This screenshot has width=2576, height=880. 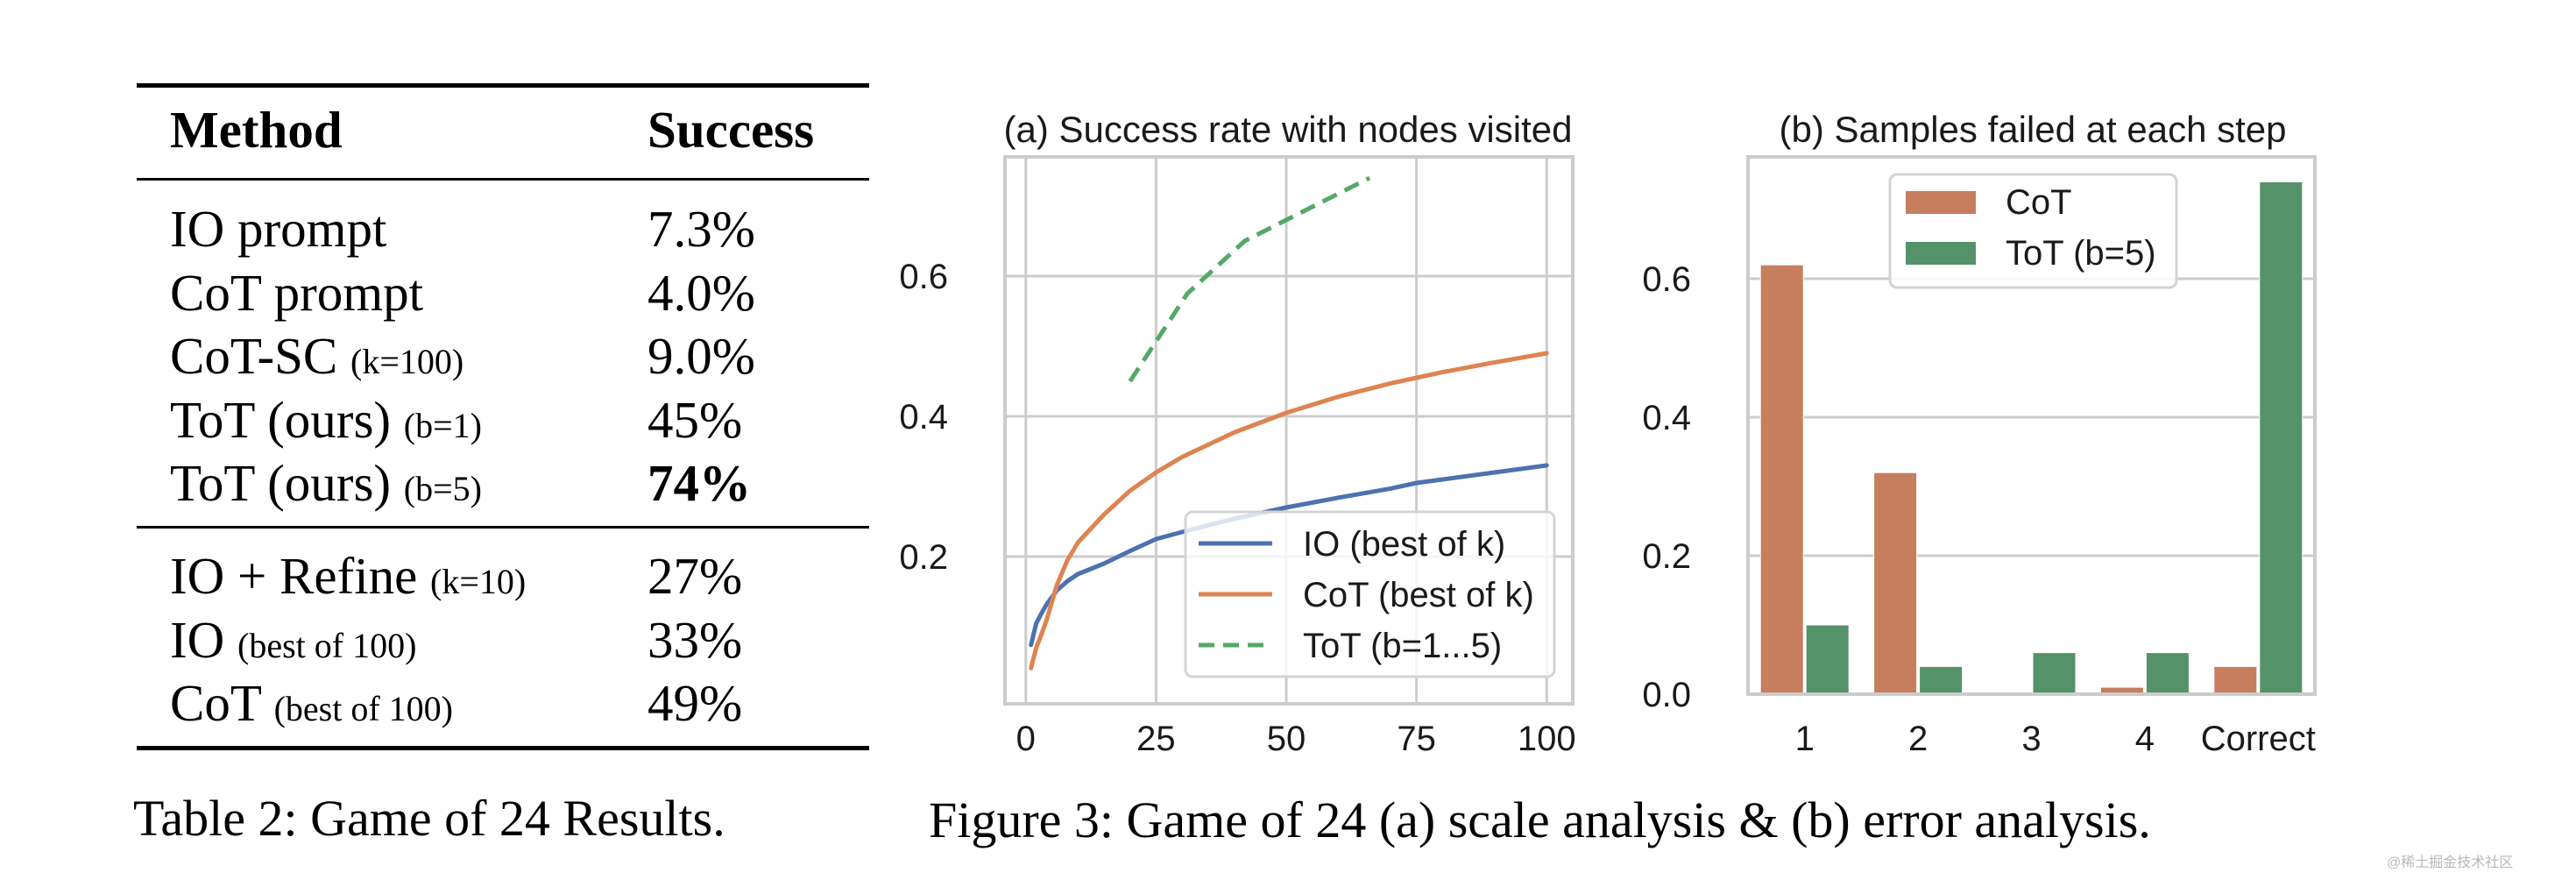 I want to click on table-row-success: 45%, so click(x=695, y=419).